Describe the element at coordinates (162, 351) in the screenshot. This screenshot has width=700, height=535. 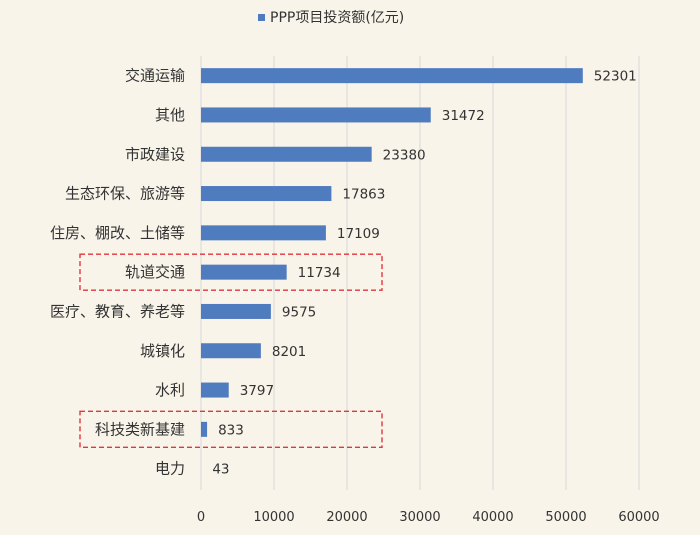
I see `category-label: 城镇化` at that location.